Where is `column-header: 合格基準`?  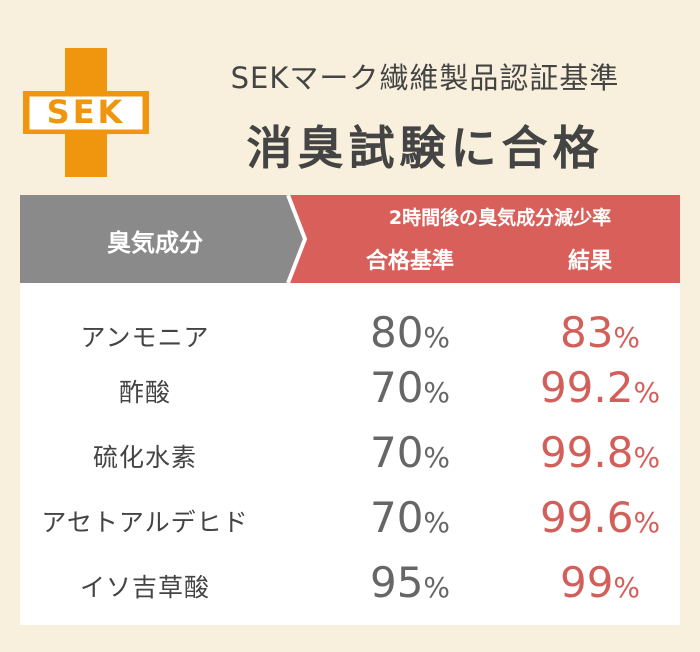
column-header: 合格基準 is located at coordinates (409, 261).